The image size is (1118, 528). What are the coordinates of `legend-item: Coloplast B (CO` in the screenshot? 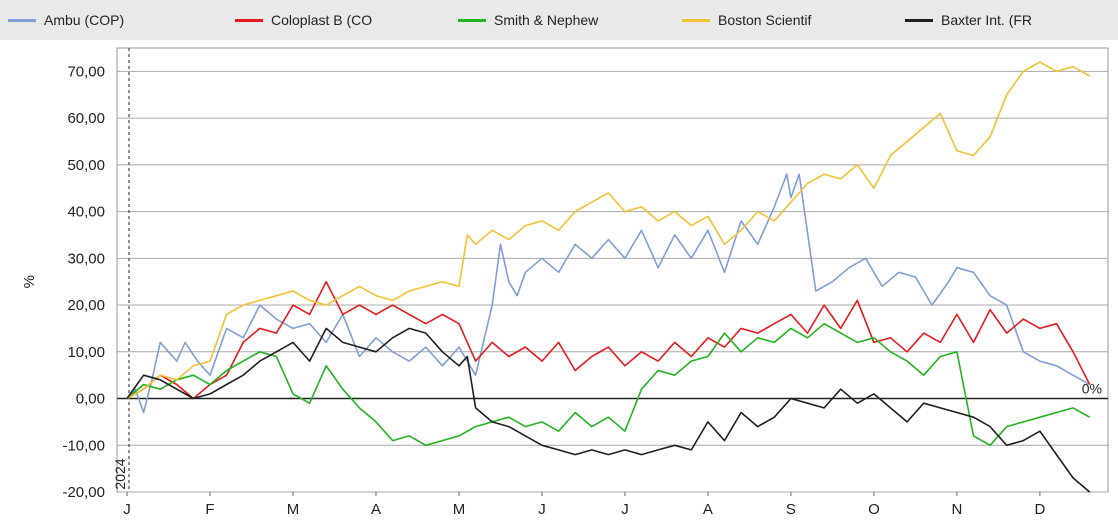 It's located at (303, 20).